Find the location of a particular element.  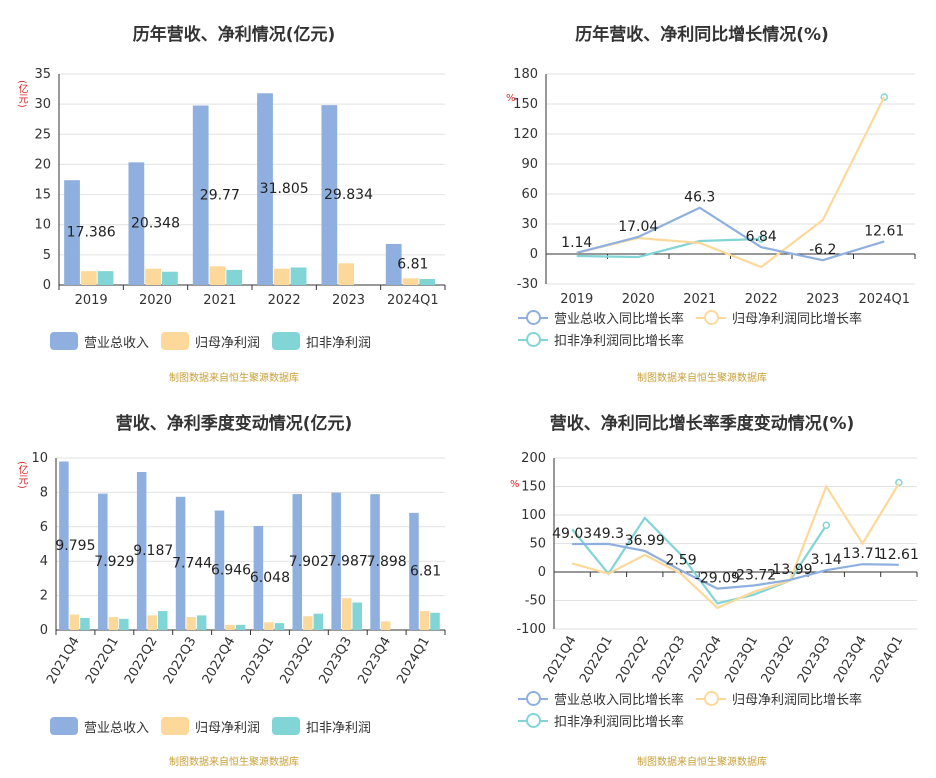

x-tick-label: 2019 is located at coordinates (91, 300).